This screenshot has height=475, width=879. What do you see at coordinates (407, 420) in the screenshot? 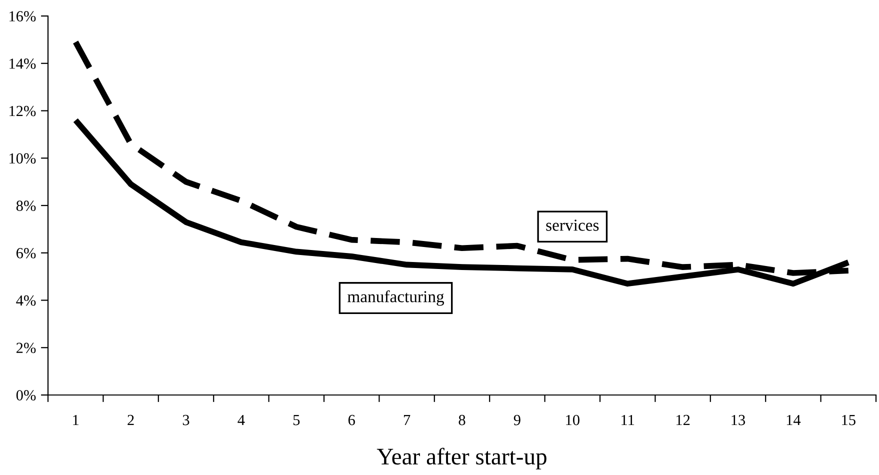
I see `x-tick-label: 7` at bounding box center [407, 420].